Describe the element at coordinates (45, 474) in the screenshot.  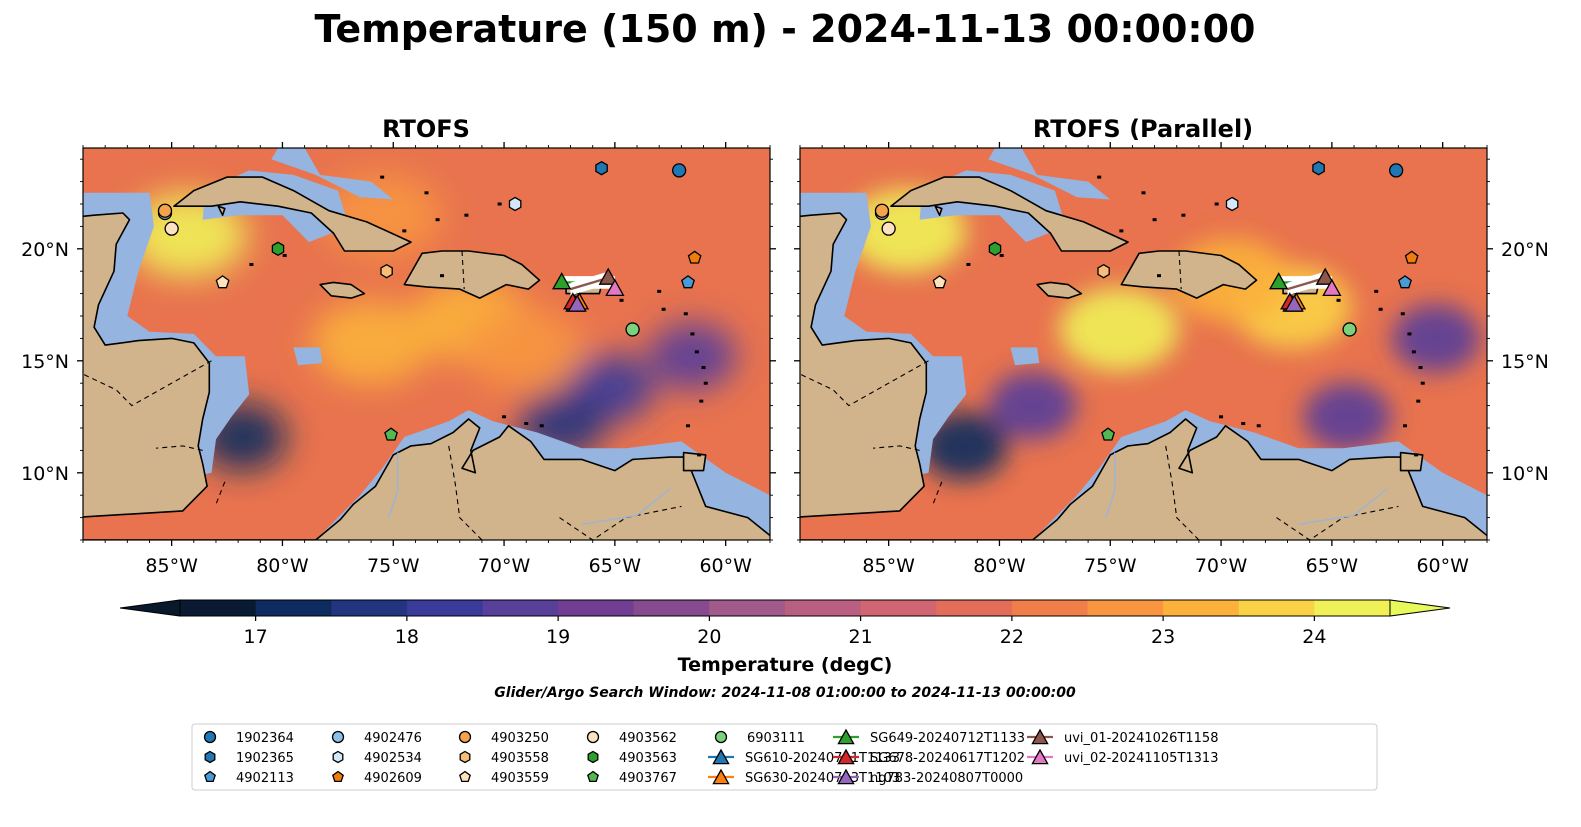
I see `y-tick-label: 10°N` at that location.